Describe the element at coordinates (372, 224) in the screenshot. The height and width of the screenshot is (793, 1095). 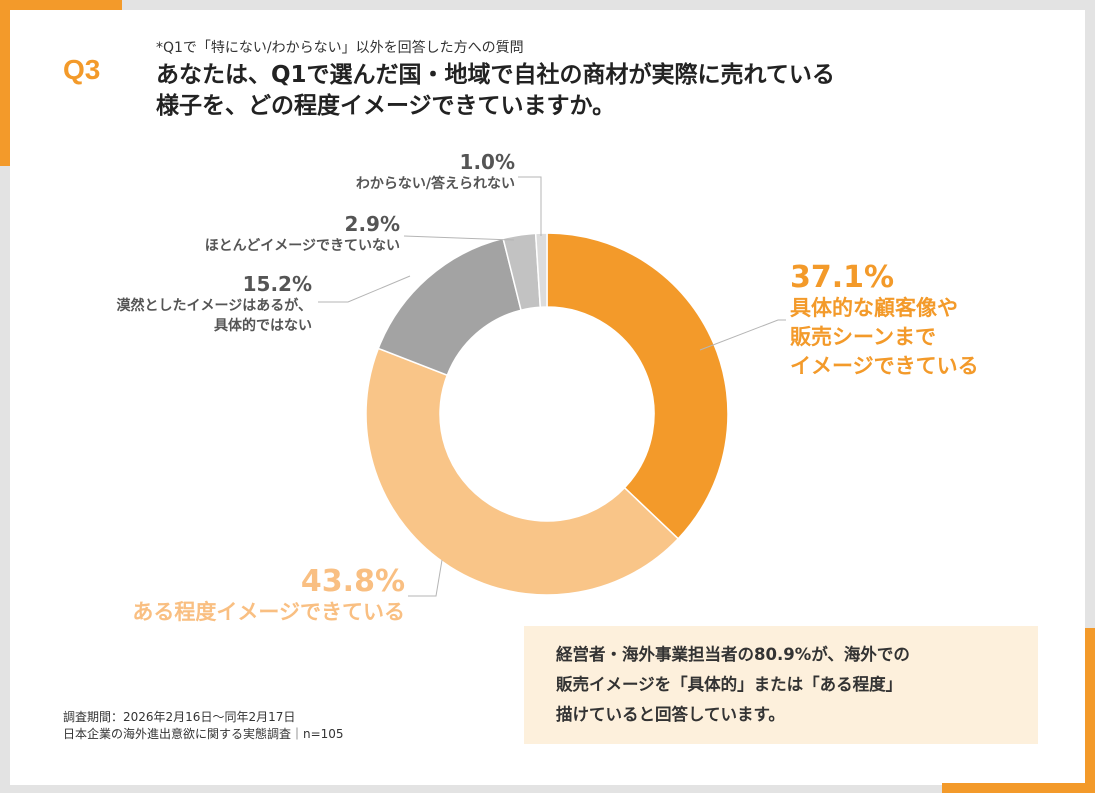
I see `value-label-hardly: 2.9%` at that location.